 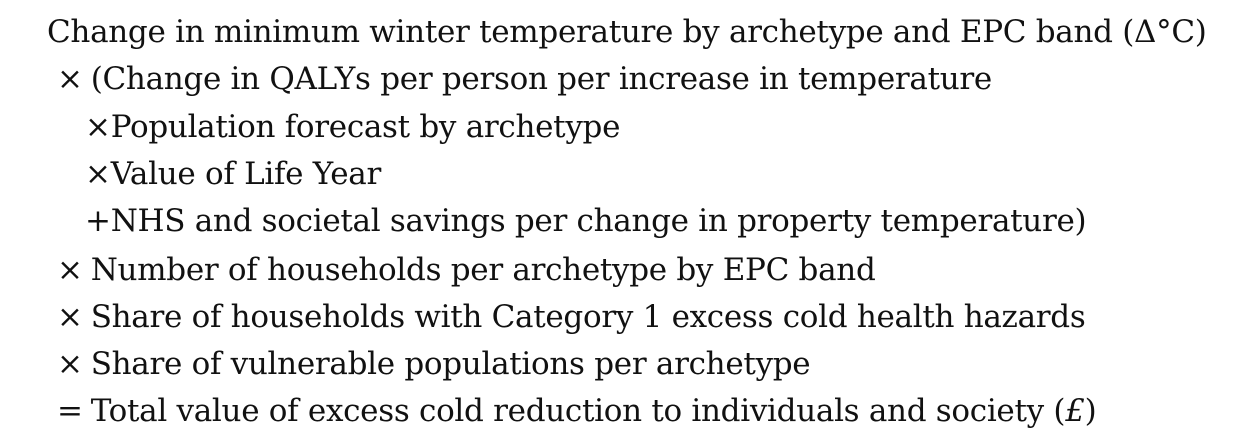 I want to click on formula-line-population-forecast: ×Population forecast by archetype, so click(x=352, y=127).